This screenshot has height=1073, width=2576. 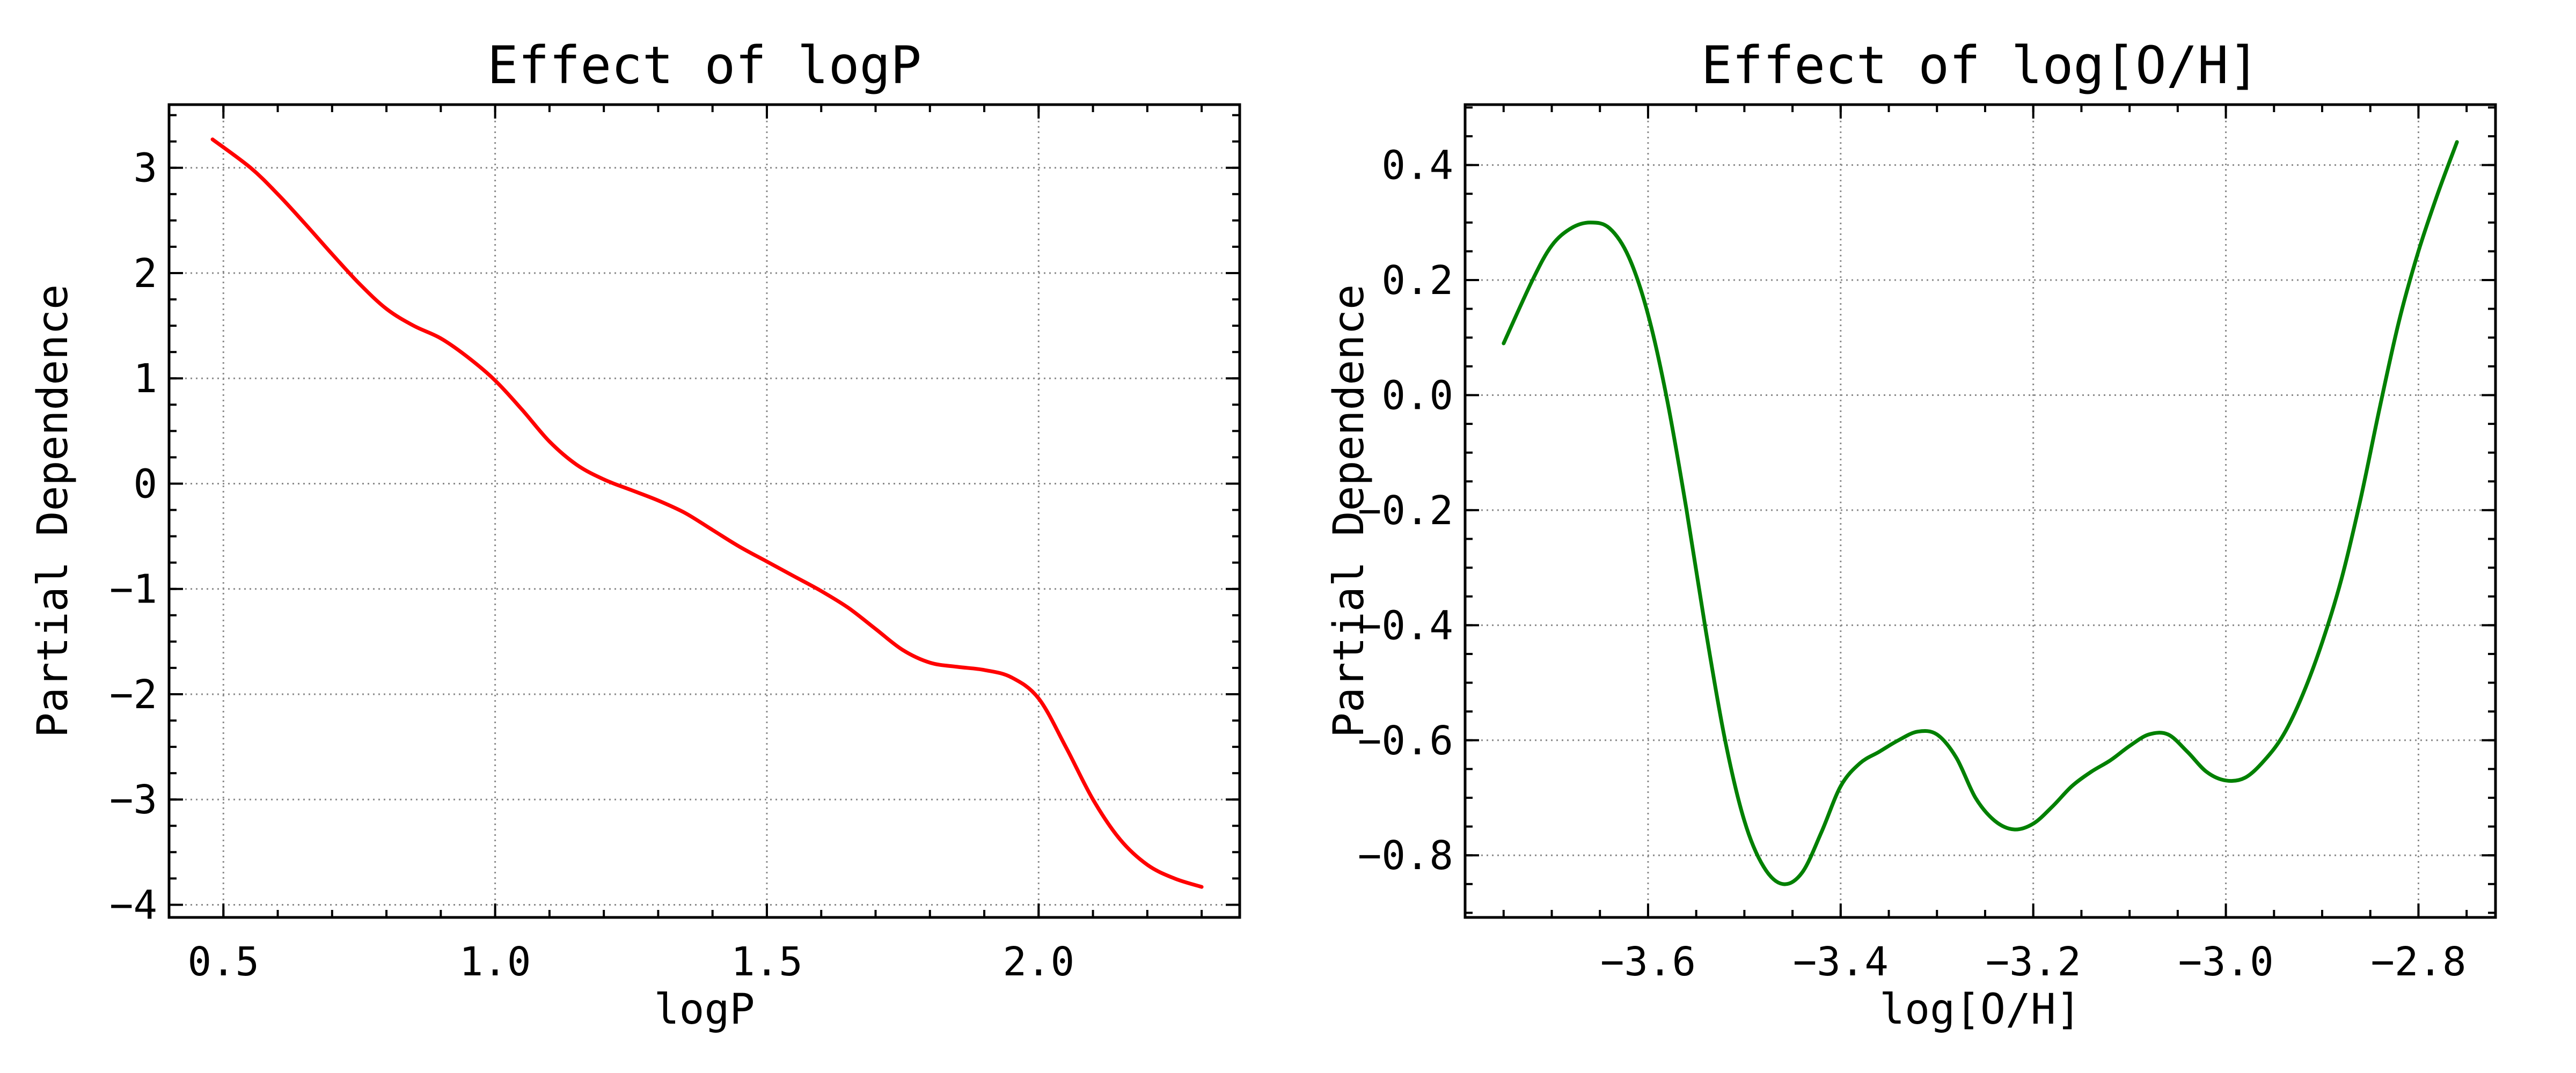 I want to click on x-tick-label: 0.5, so click(x=223, y=962).